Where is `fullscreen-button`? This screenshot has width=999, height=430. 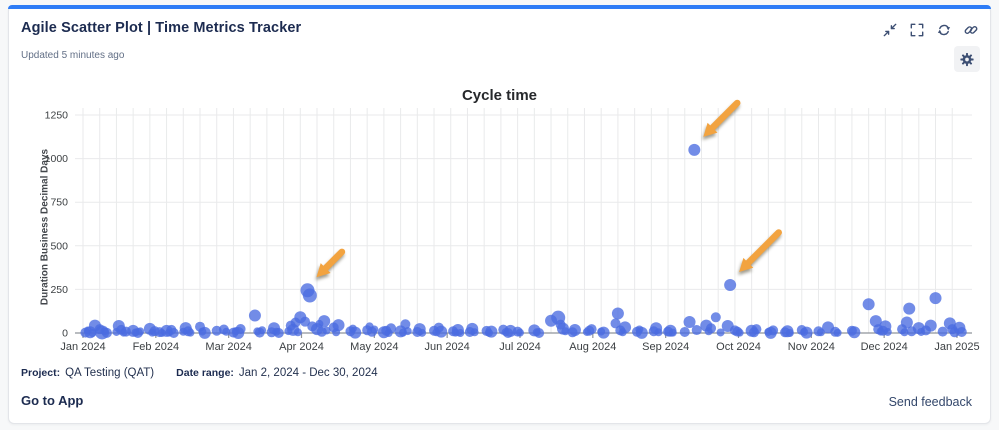
fullscreen-button is located at coordinates (917, 30).